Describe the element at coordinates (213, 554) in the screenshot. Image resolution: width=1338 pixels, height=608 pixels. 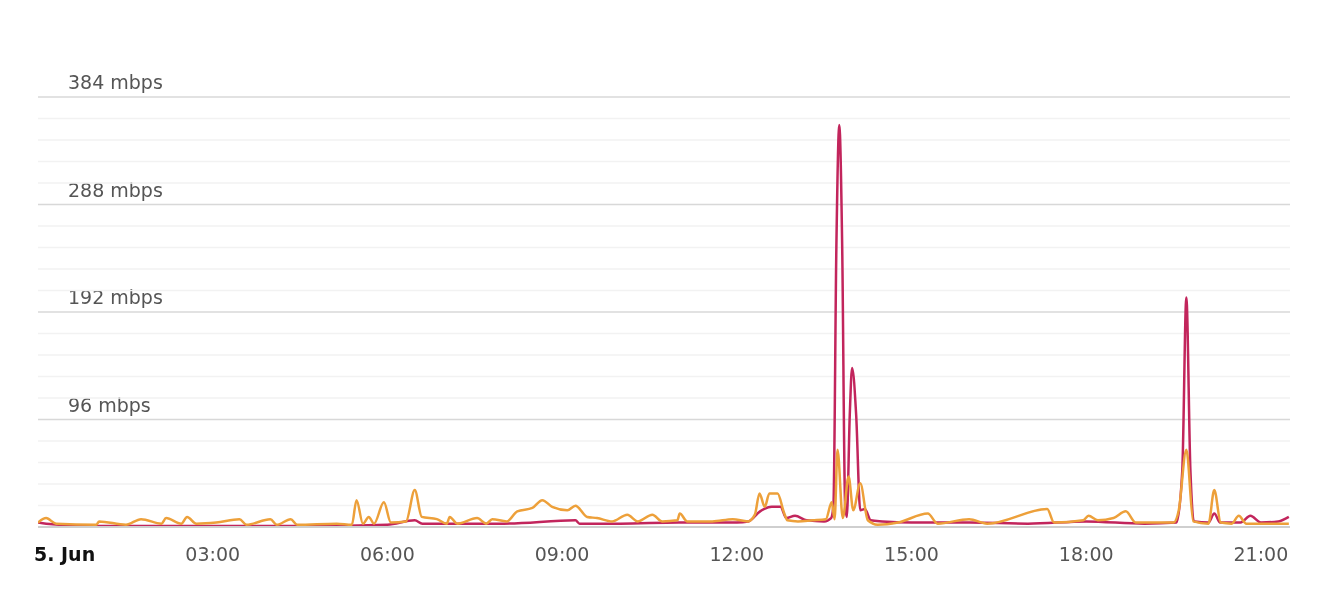
I see `x-tick-label: 03:00` at that location.